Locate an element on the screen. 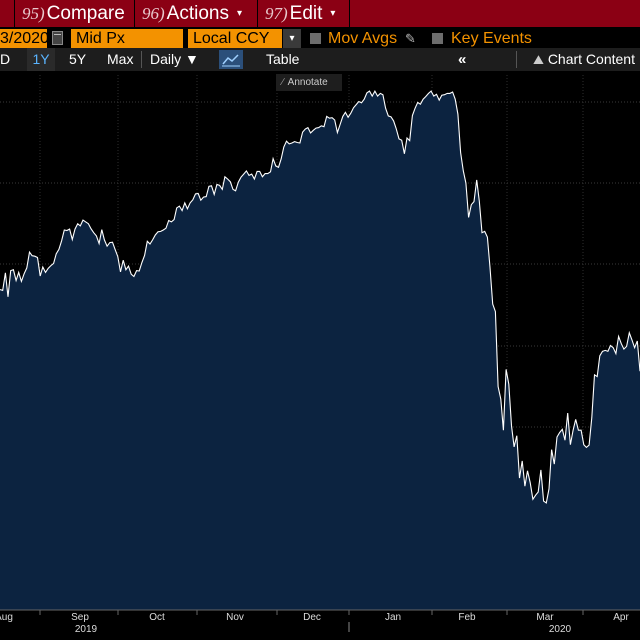 The width and height of the screenshot is (640, 640). x-tick-label: Feb is located at coordinates (467, 617).